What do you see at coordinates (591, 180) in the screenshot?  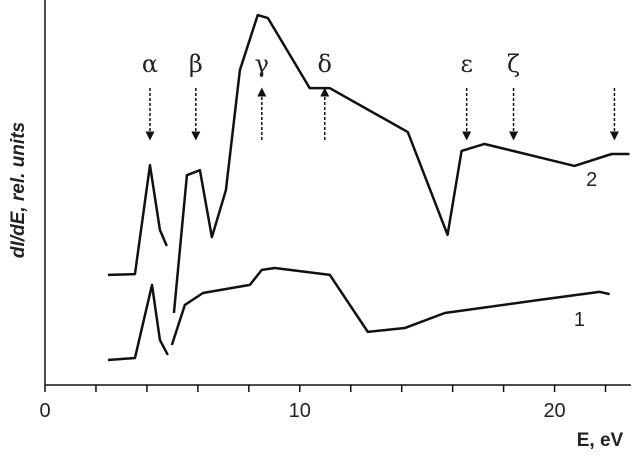 I see `series-label: 2` at bounding box center [591, 180].